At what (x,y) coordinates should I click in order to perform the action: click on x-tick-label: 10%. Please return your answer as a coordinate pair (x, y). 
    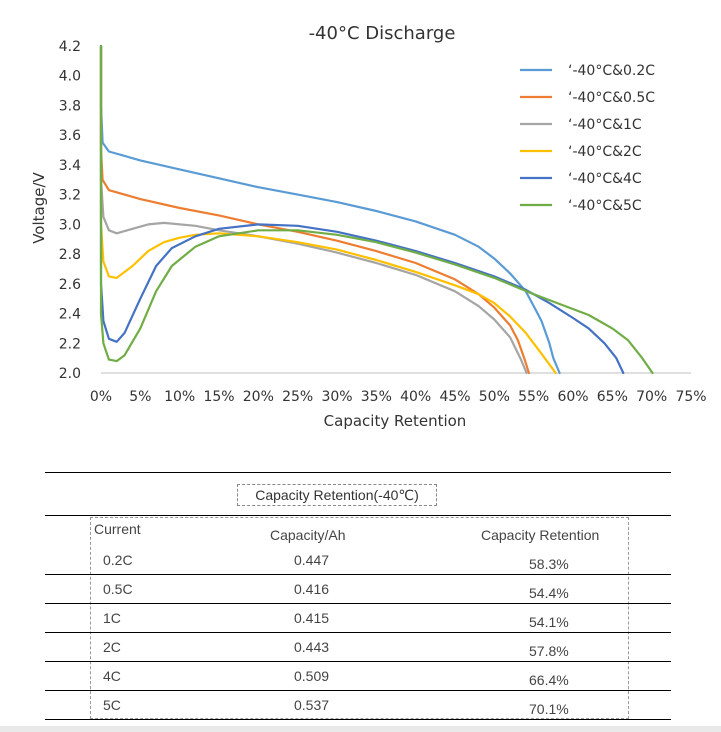
    Looking at the image, I should click on (179, 397).